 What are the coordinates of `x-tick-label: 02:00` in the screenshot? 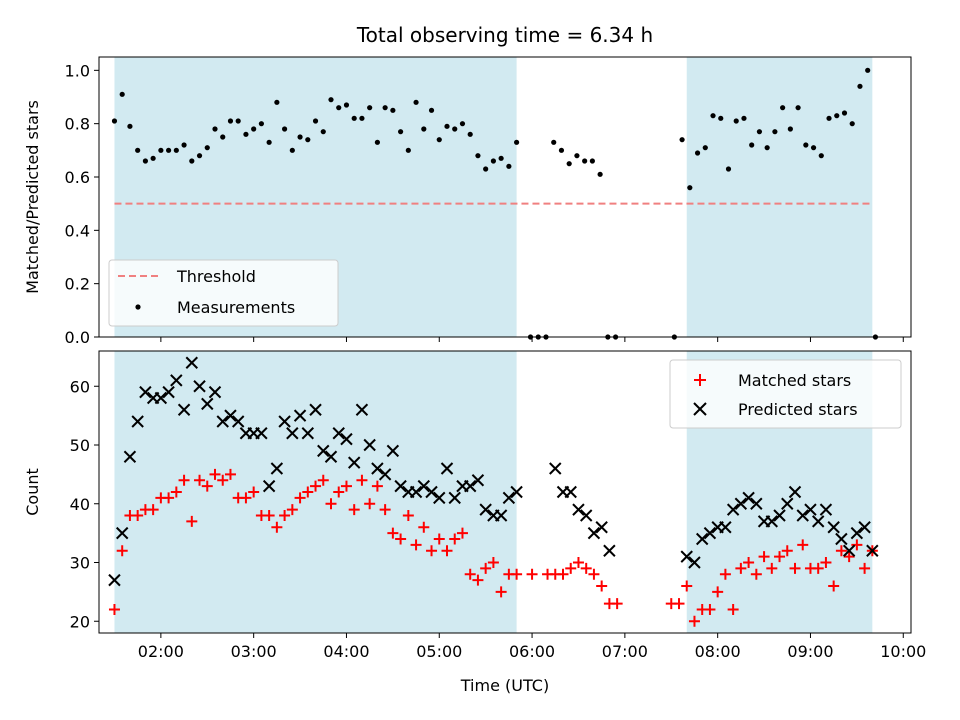 It's located at (161, 651).